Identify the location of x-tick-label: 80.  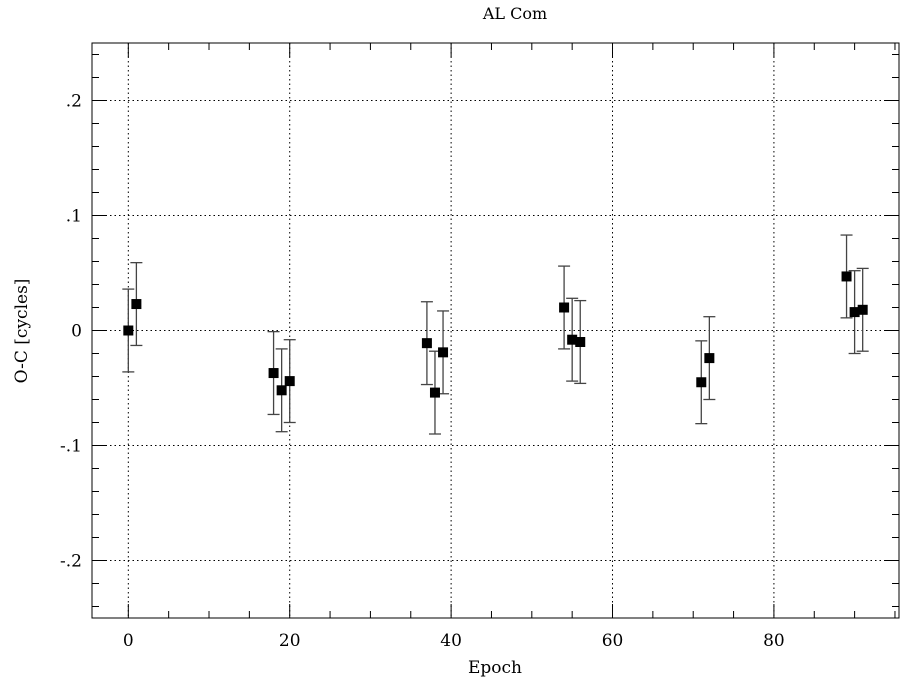
(774, 641).